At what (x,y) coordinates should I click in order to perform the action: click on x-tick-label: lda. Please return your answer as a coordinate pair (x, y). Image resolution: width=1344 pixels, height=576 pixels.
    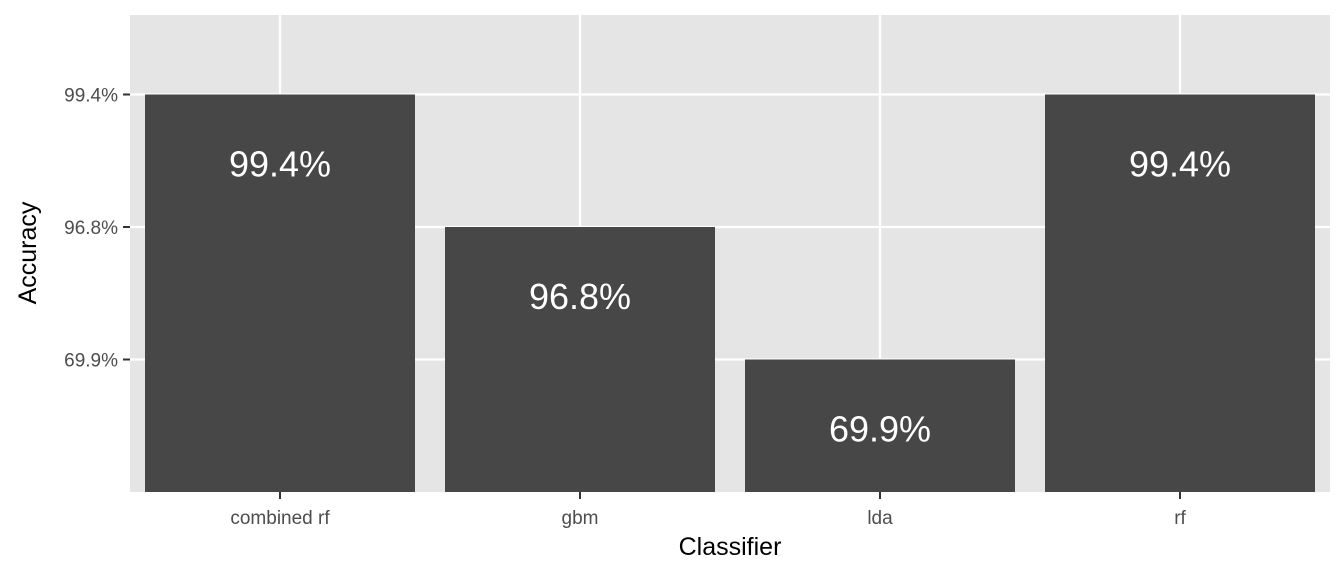
    Looking at the image, I should click on (880, 518).